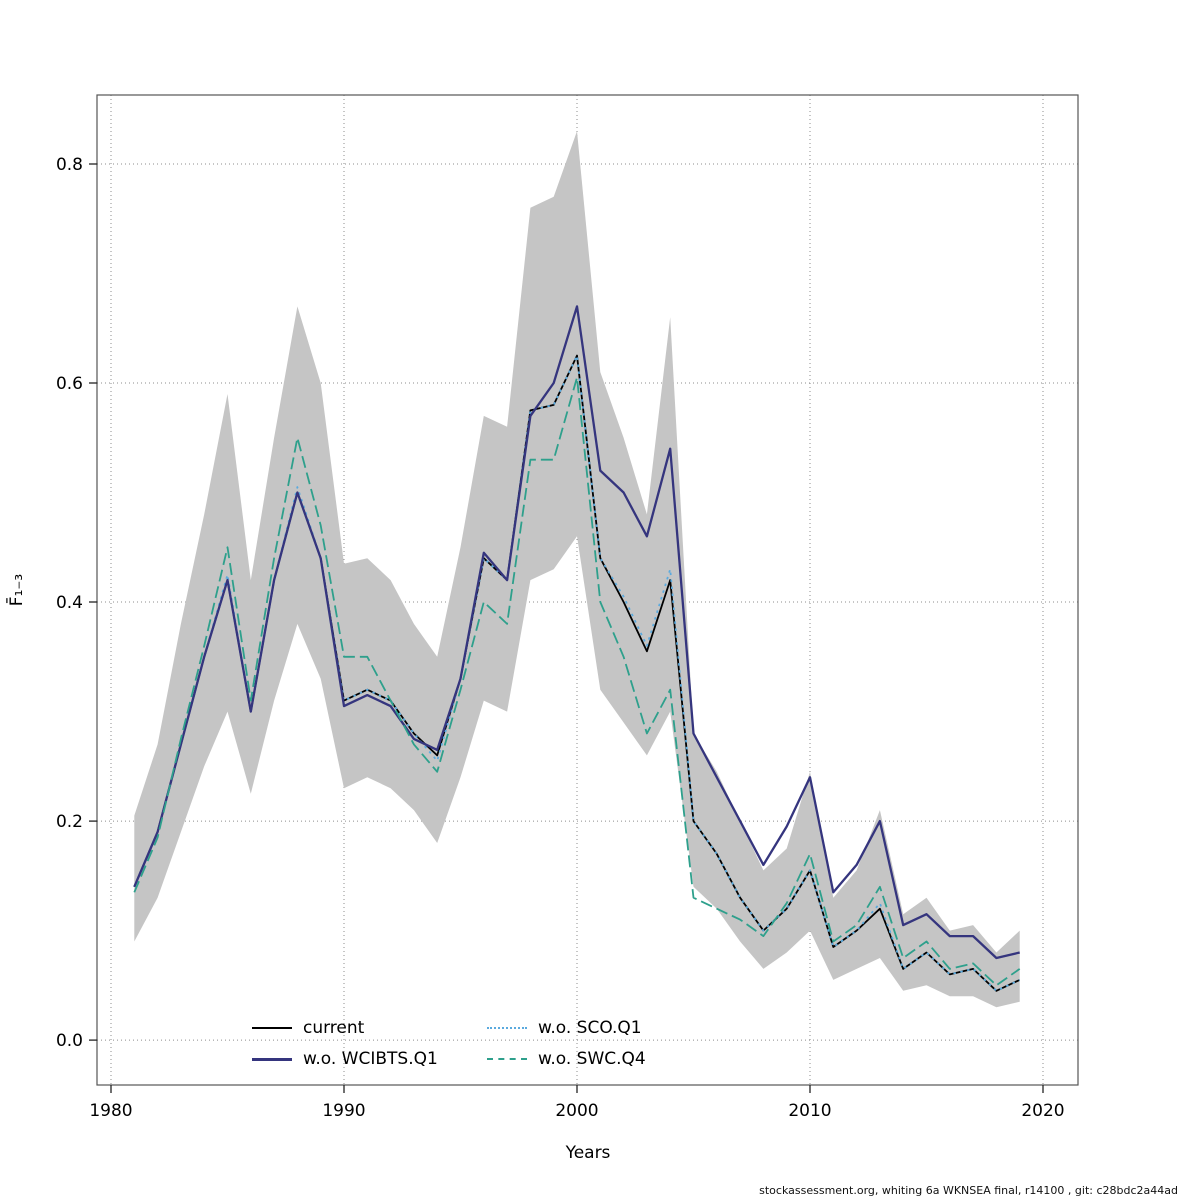 The image size is (1200, 1200). Describe the element at coordinates (588, 1153) in the screenshot. I see `x-axis-label: Years` at that location.